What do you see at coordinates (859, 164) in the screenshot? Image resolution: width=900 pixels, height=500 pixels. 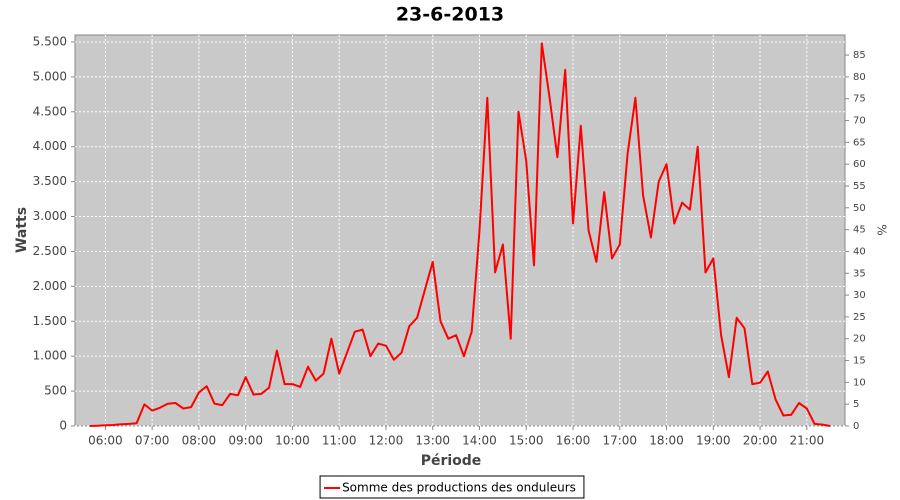 I see `y2-tick-label: 60` at bounding box center [859, 164].